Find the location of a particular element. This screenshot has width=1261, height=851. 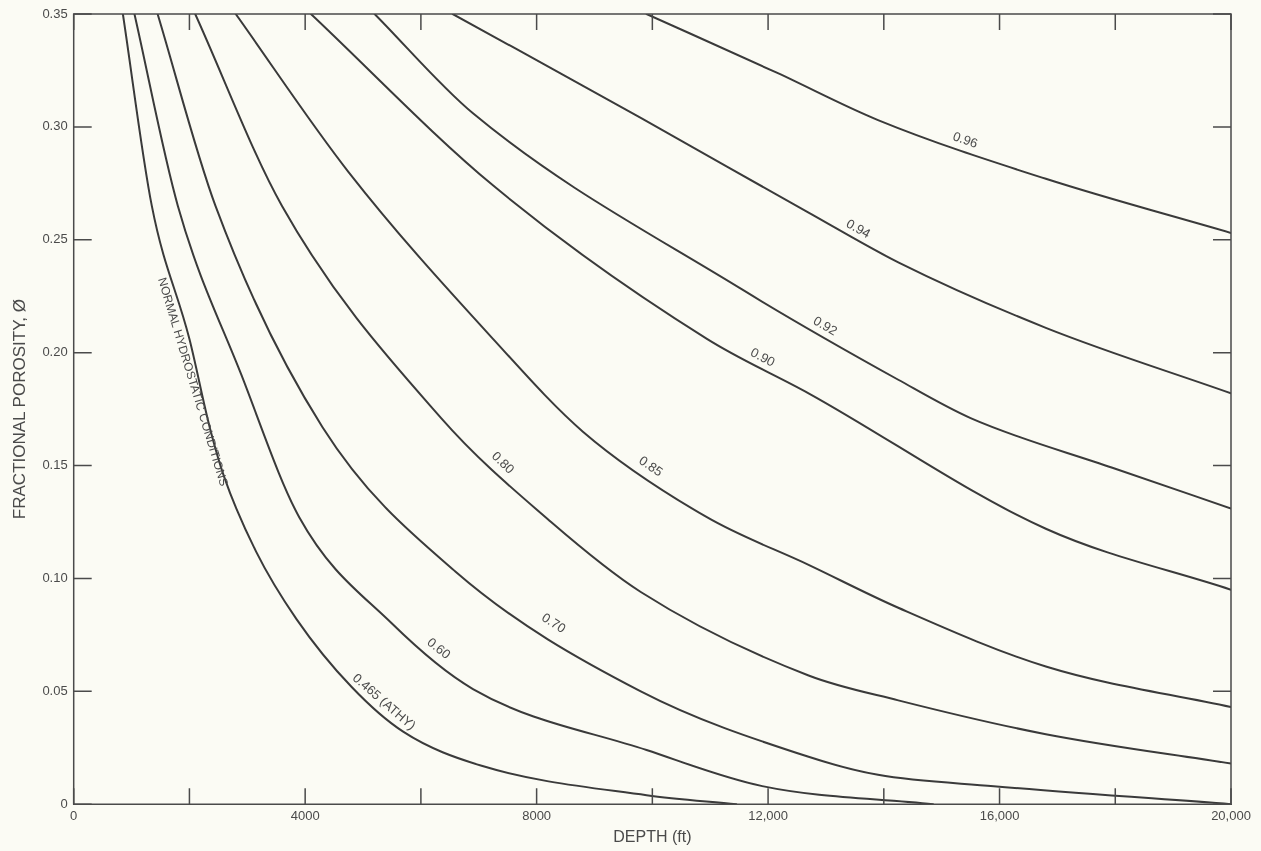

y-tick-label: 0.35 is located at coordinates (55, 13).